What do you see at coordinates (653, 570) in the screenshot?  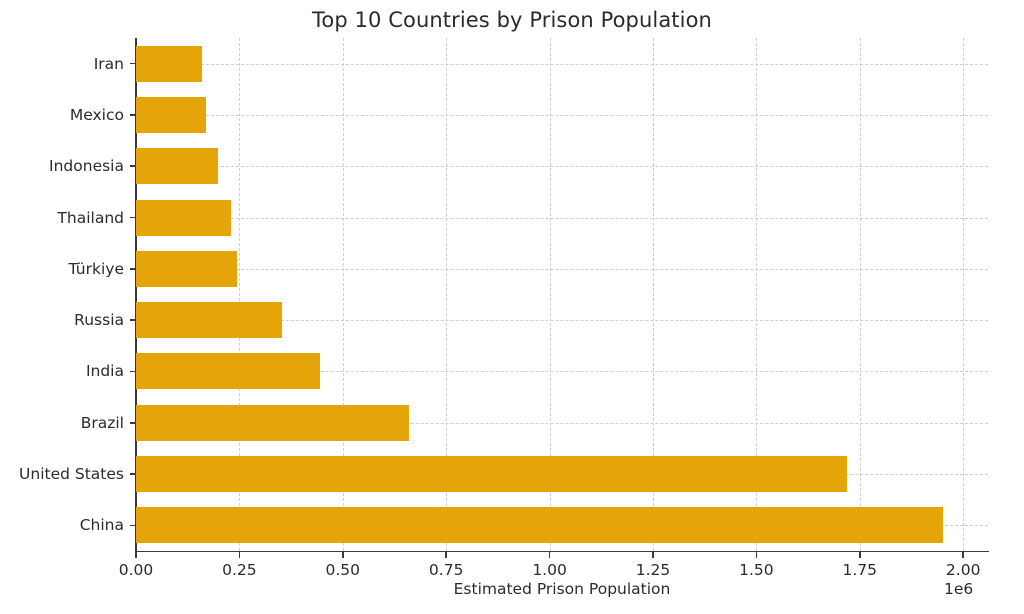 I see `x-axis-tick-label: 1.25` at bounding box center [653, 570].